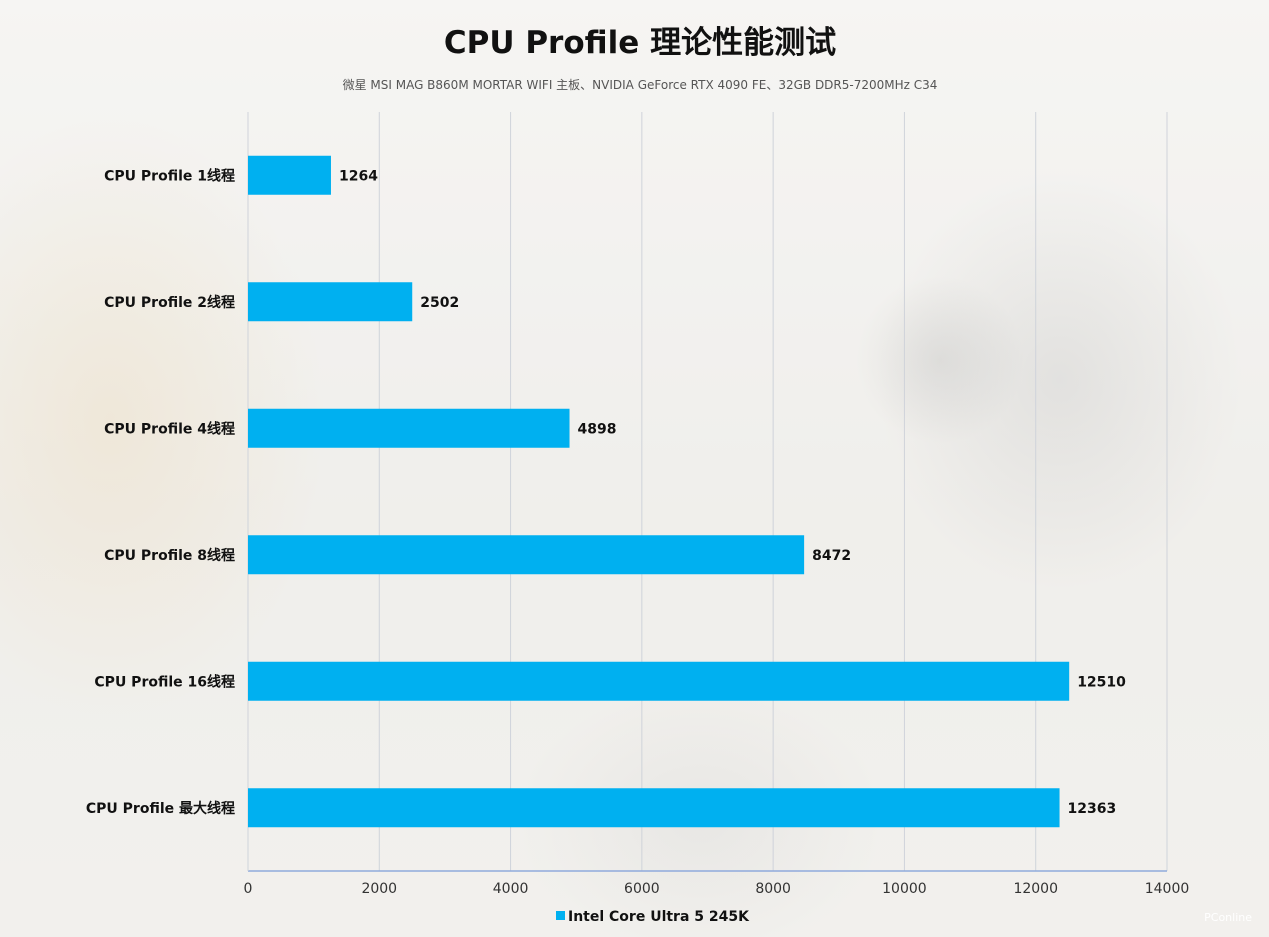 This screenshot has width=1269, height=937. Describe the element at coordinates (1092, 809) in the screenshot. I see `data-label: 12363` at that location.